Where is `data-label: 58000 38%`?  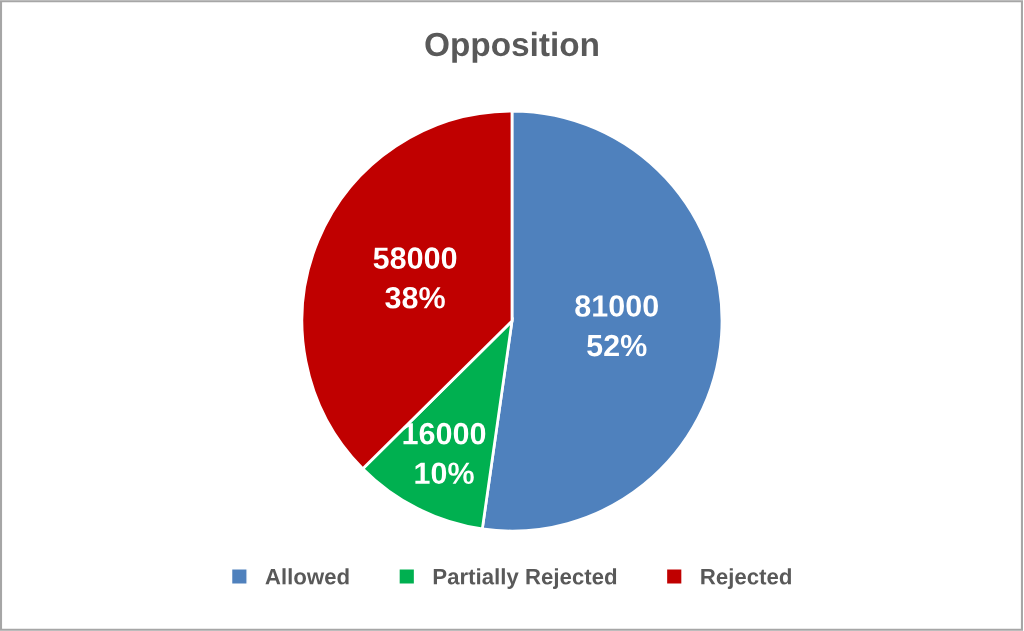 data-label: 58000 38% is located at coordinates (415, 278).